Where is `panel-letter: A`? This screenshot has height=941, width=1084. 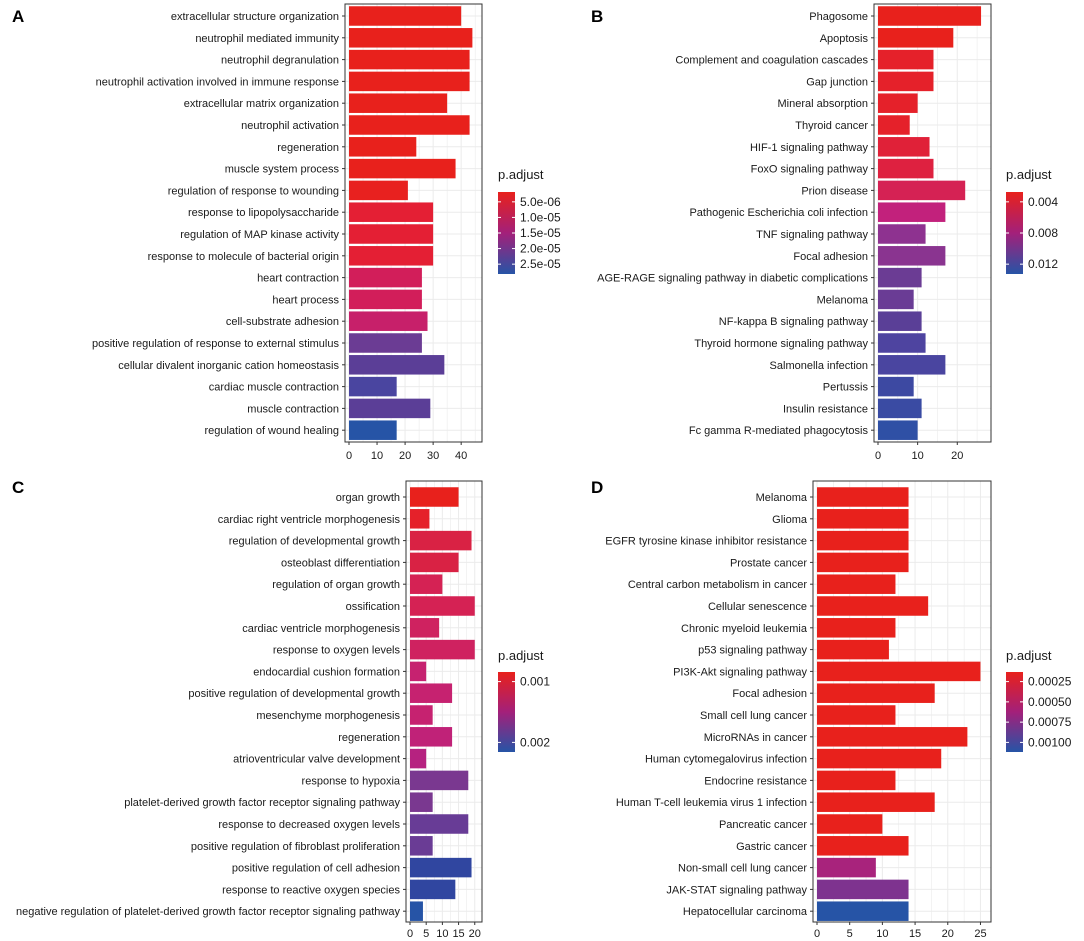 panel-letter: A is located at coordinates (18, 16).